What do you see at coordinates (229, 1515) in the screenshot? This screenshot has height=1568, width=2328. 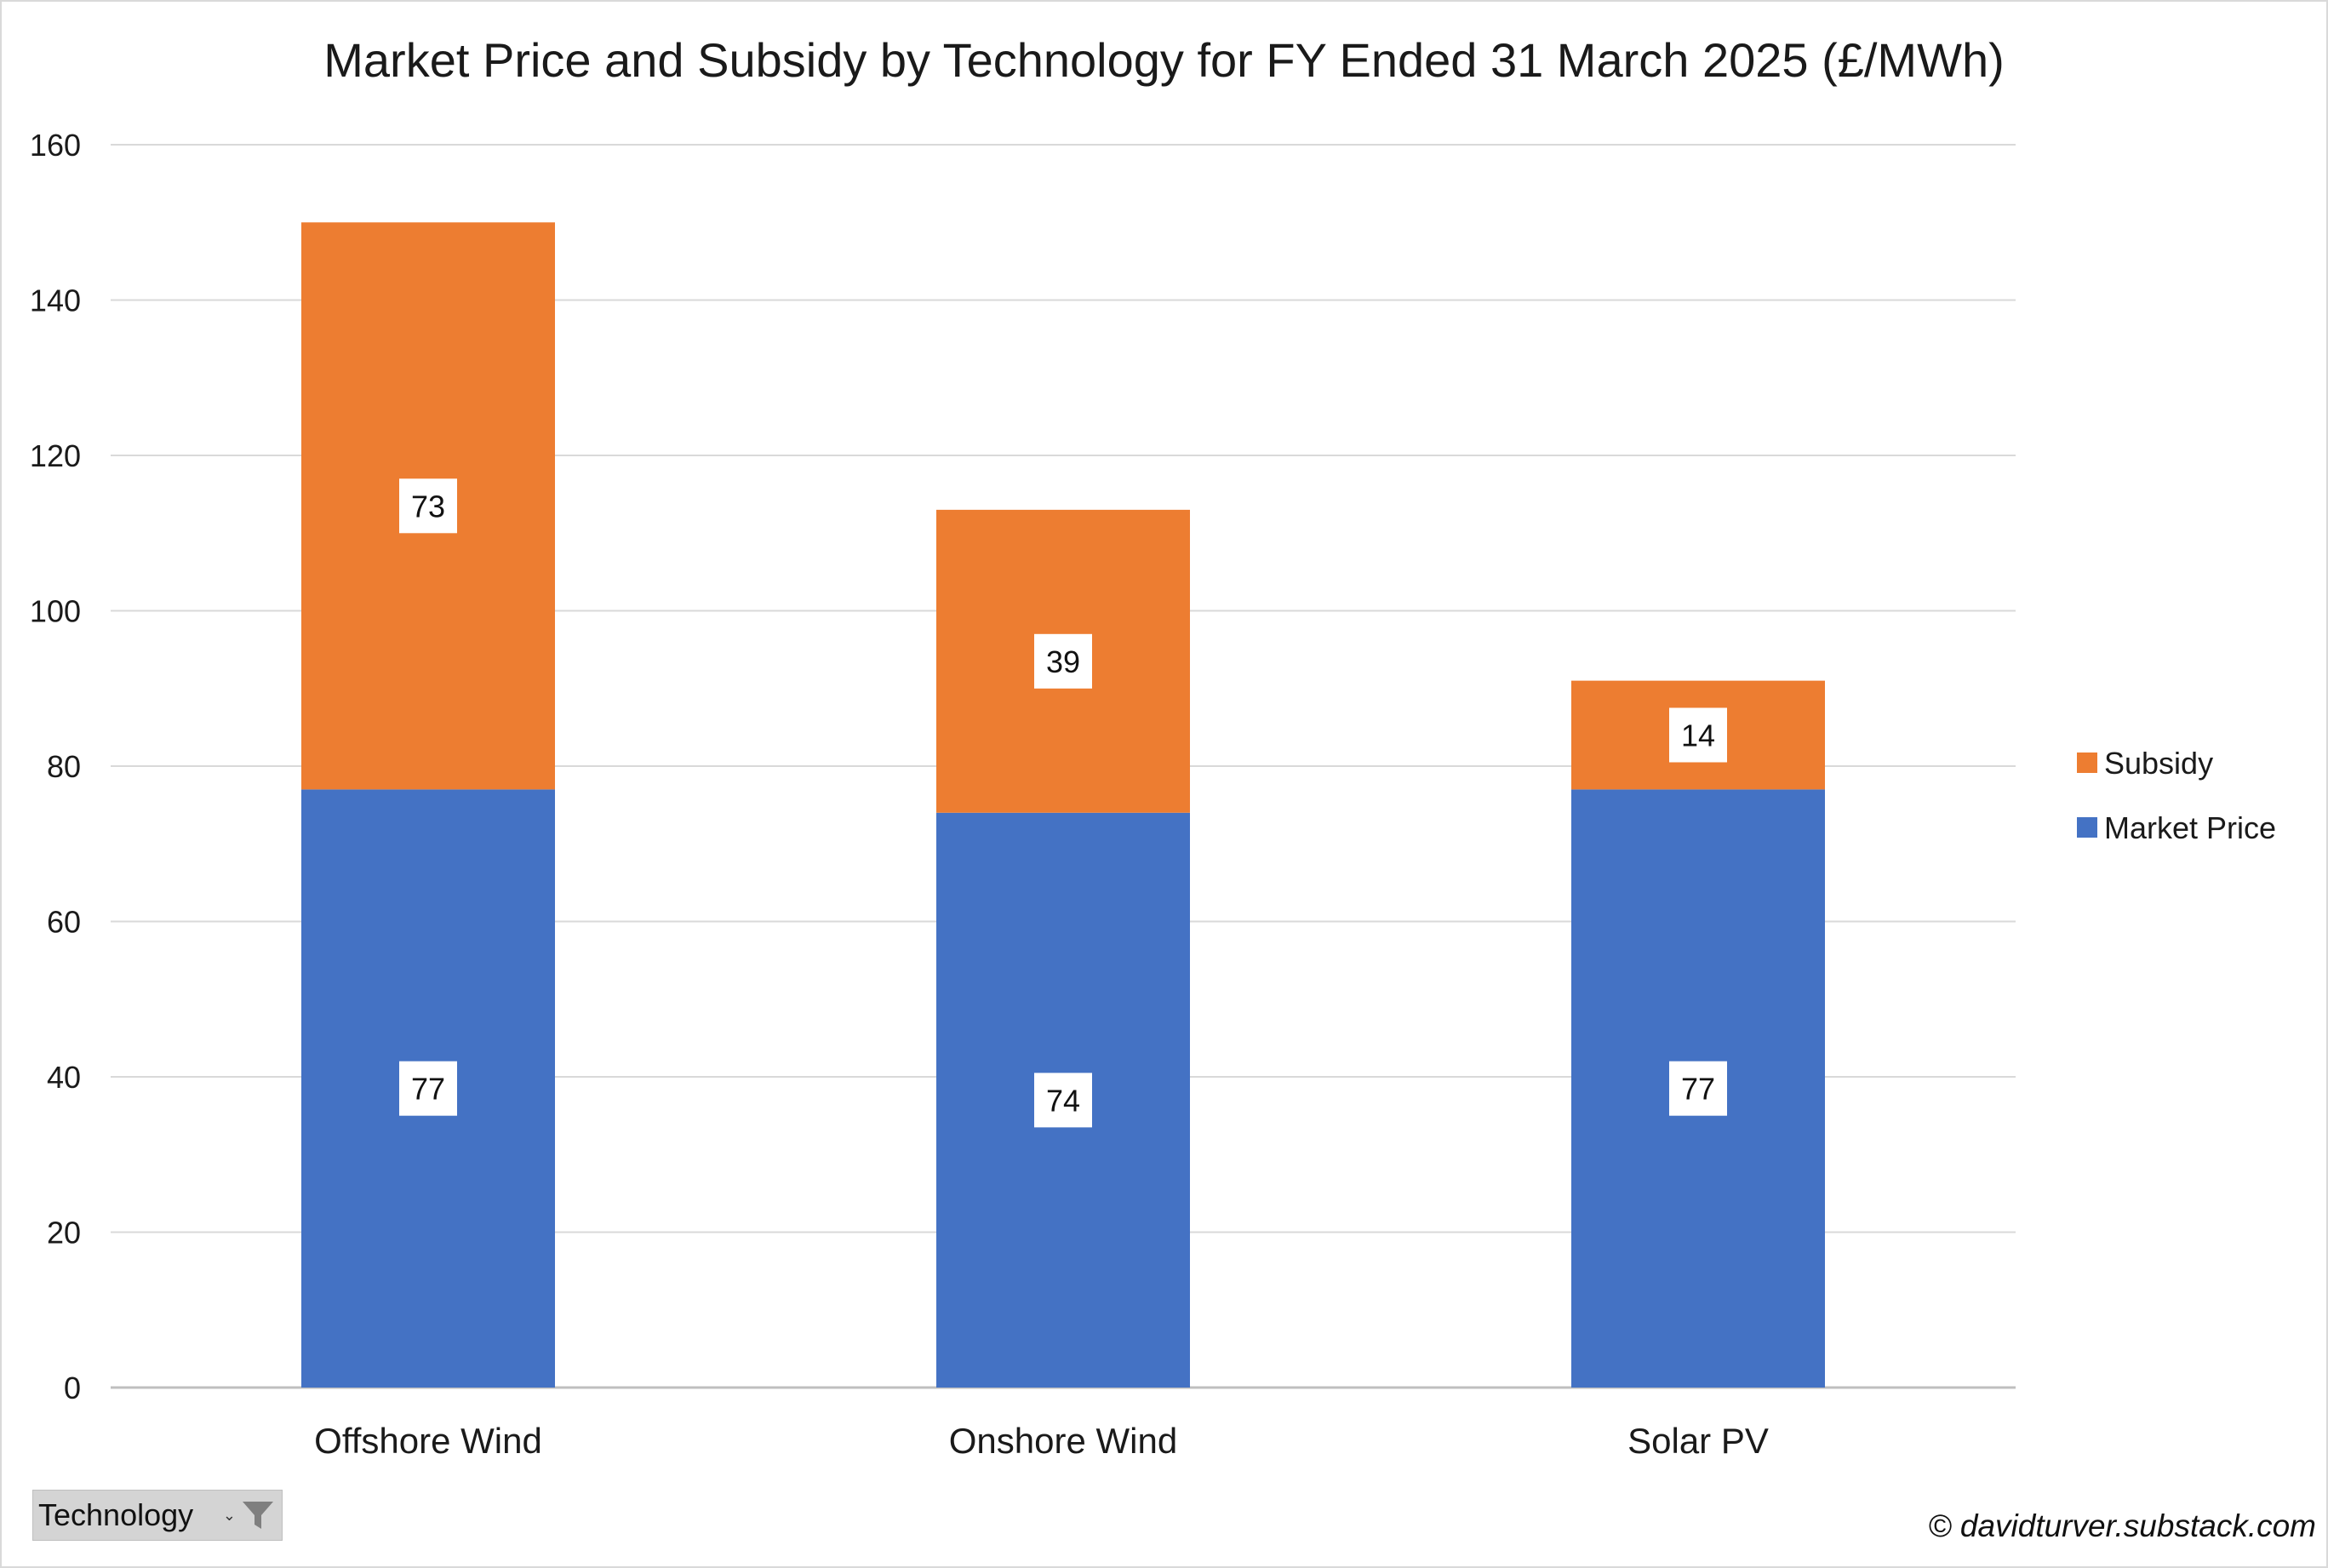 I see `dropdown-arrow-icon: ⌄` at bounding box center [229, 1515].